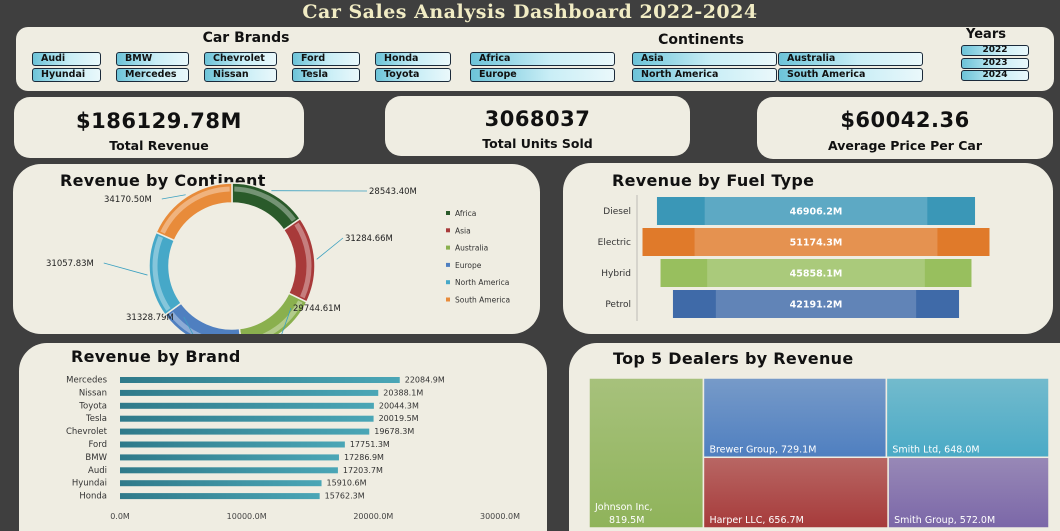  Describe the element at coordinates (944, 520) in the screenshot. I see `treemap-label: Smith Group, 572.0M` at that location.